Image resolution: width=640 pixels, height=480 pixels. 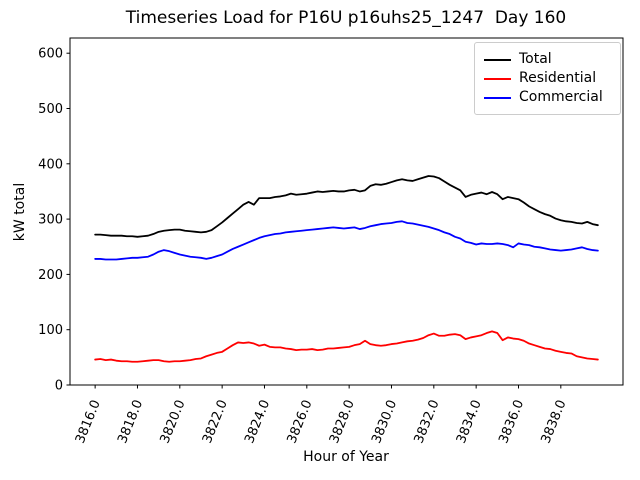 I want to click on svg-text: 3832.0, so click(x=427, y=422).